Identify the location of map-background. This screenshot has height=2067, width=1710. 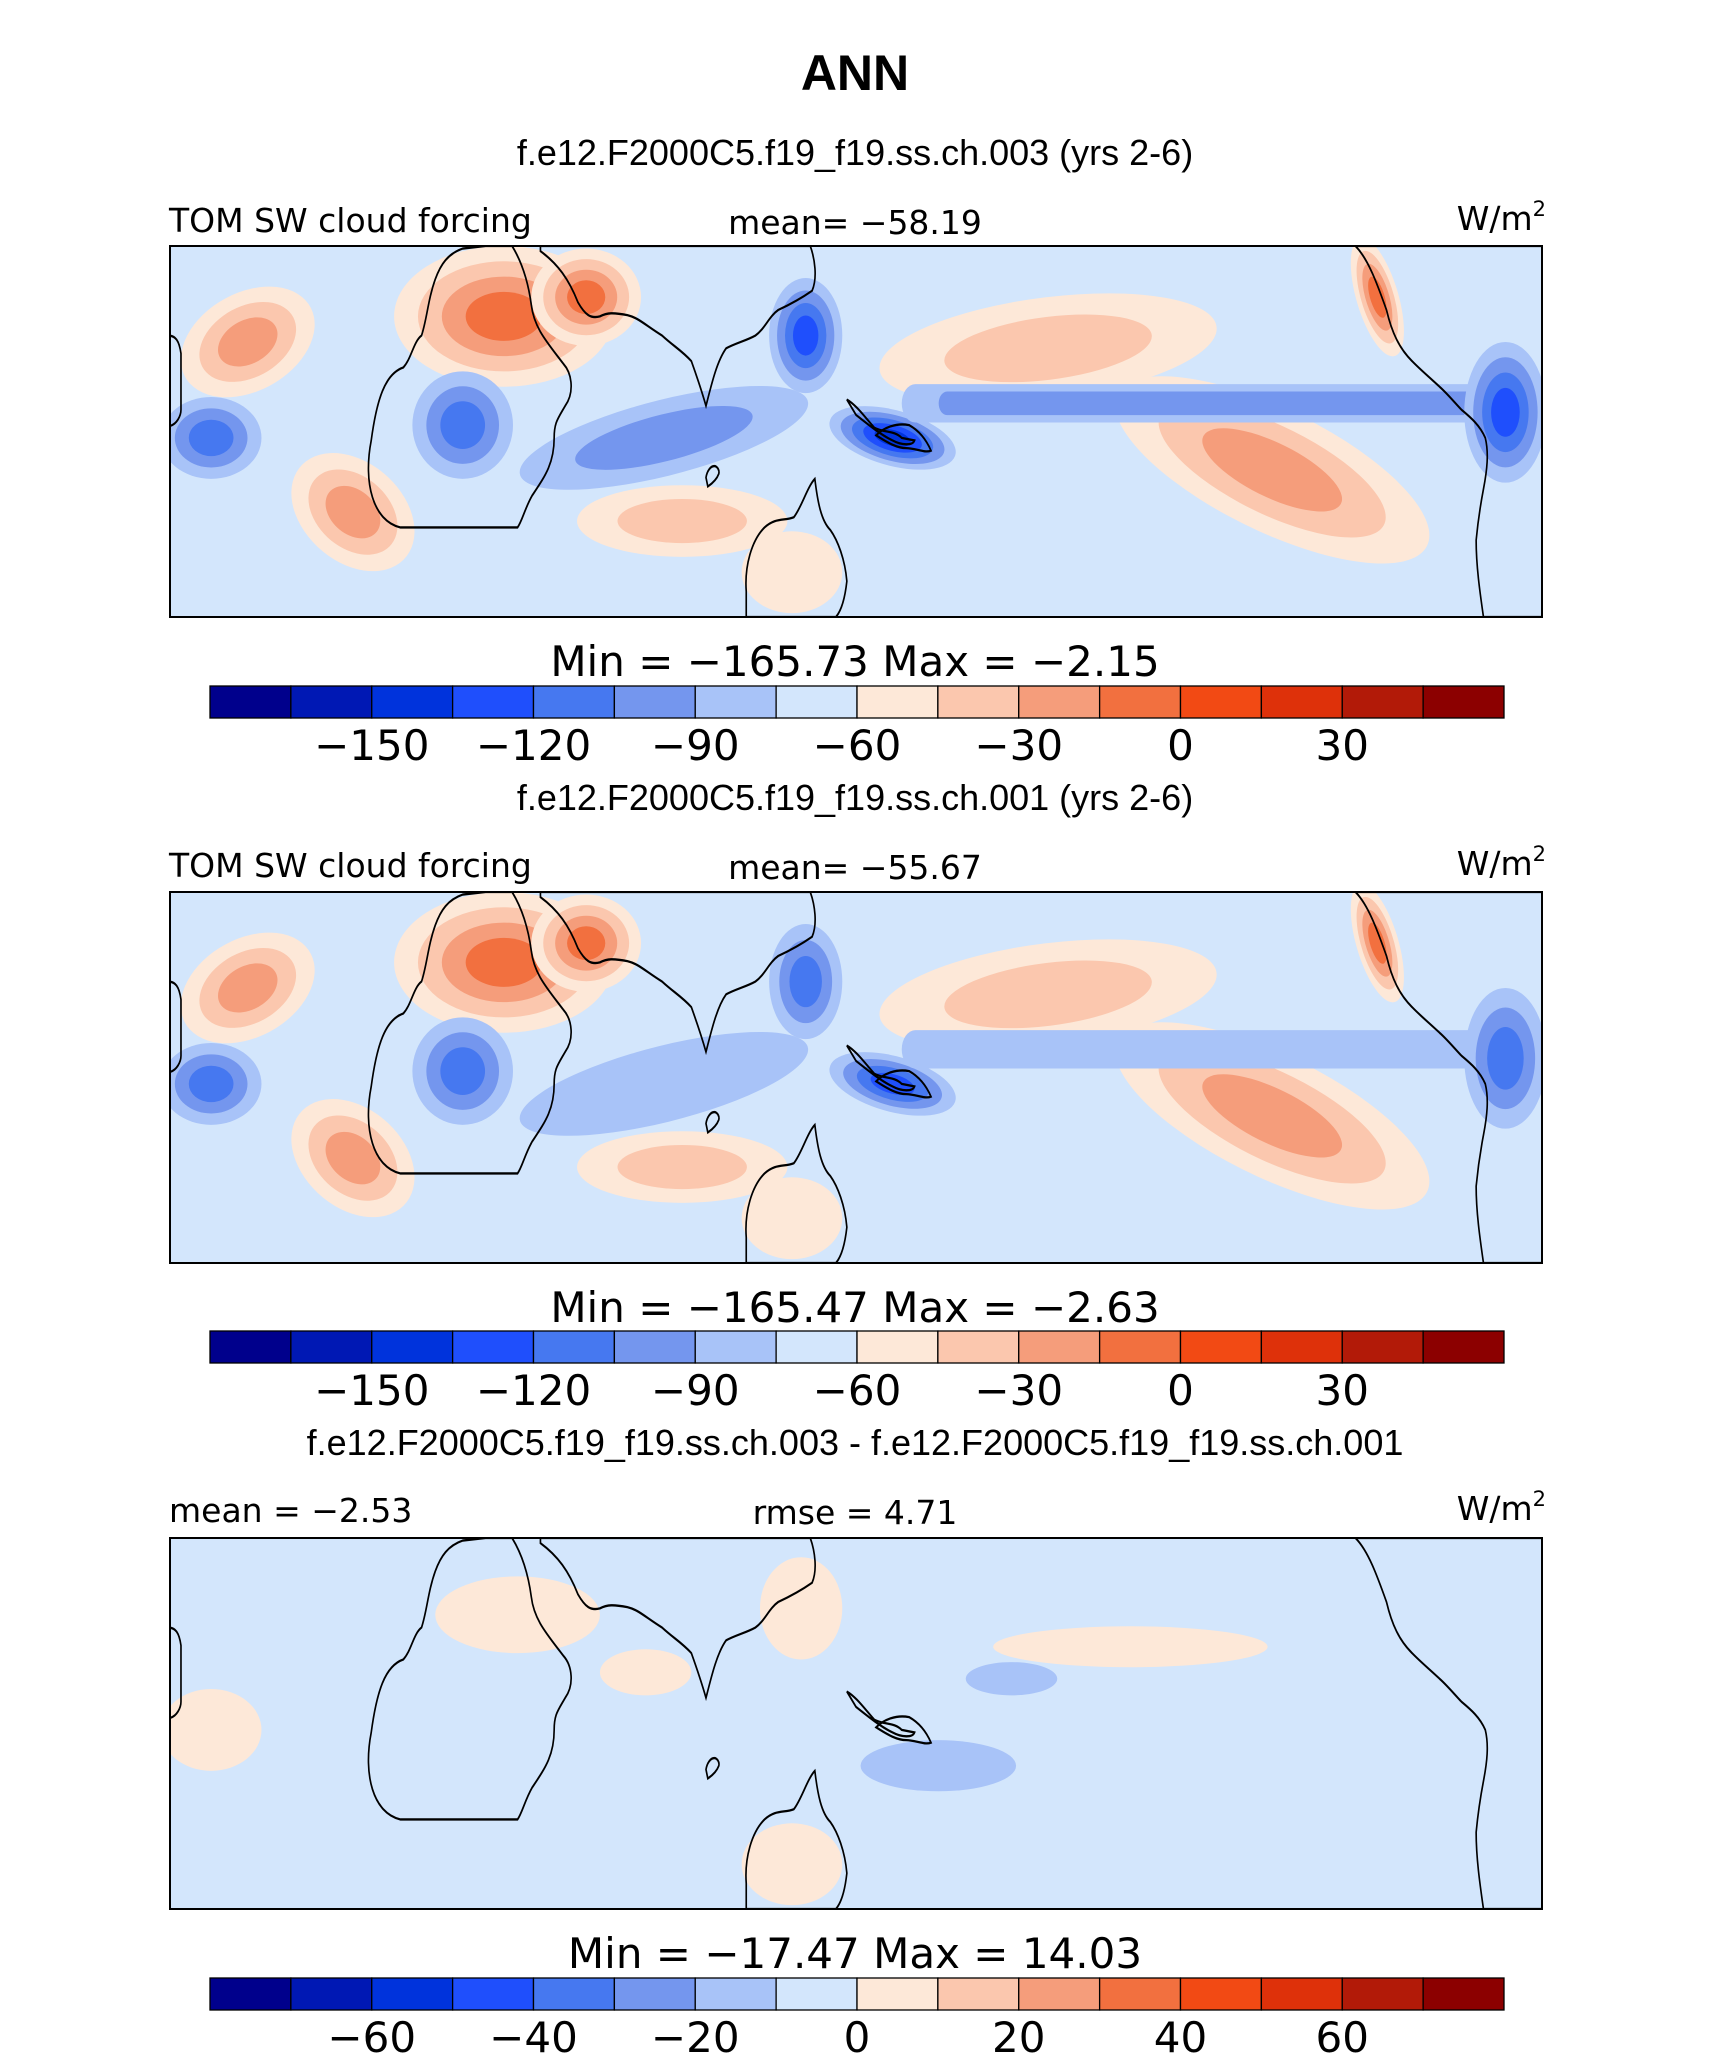
(856, 1723).